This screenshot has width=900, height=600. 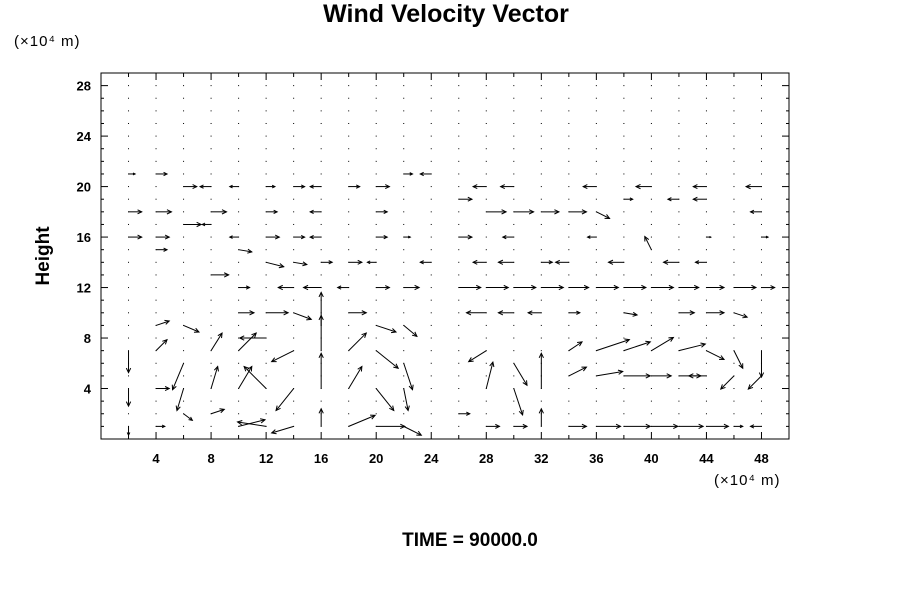 I want to click on x-tick-label: 24, so click(x=431, y=458).